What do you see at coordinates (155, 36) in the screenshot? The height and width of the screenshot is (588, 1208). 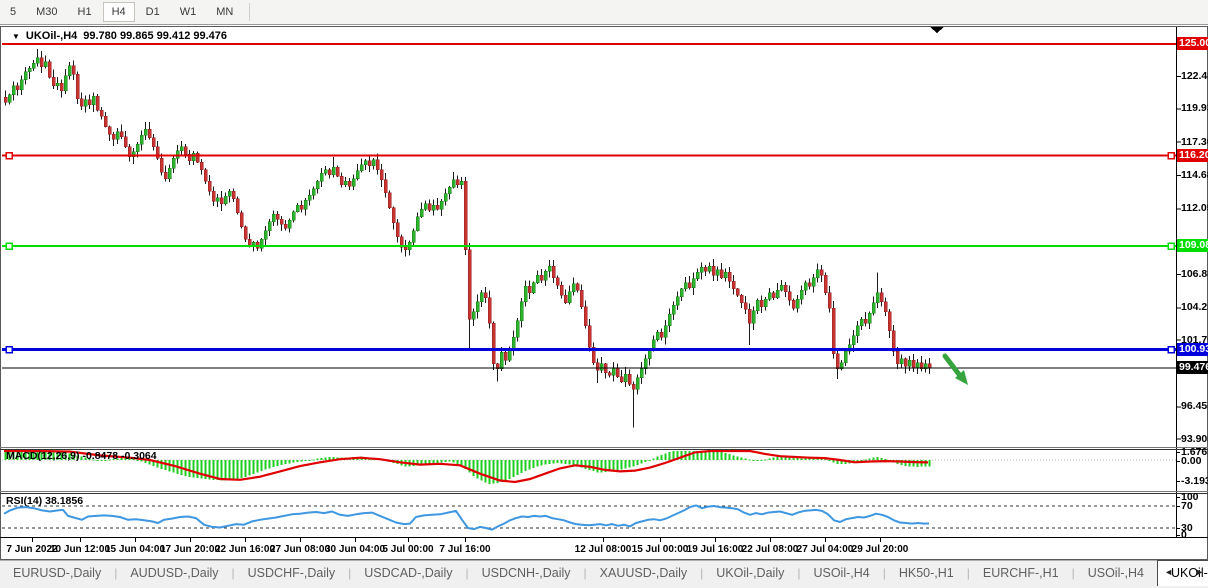 I see `chart-ohlc-values: 99.780 99.865 99.412 99.476` at bounding box center [155, 36].